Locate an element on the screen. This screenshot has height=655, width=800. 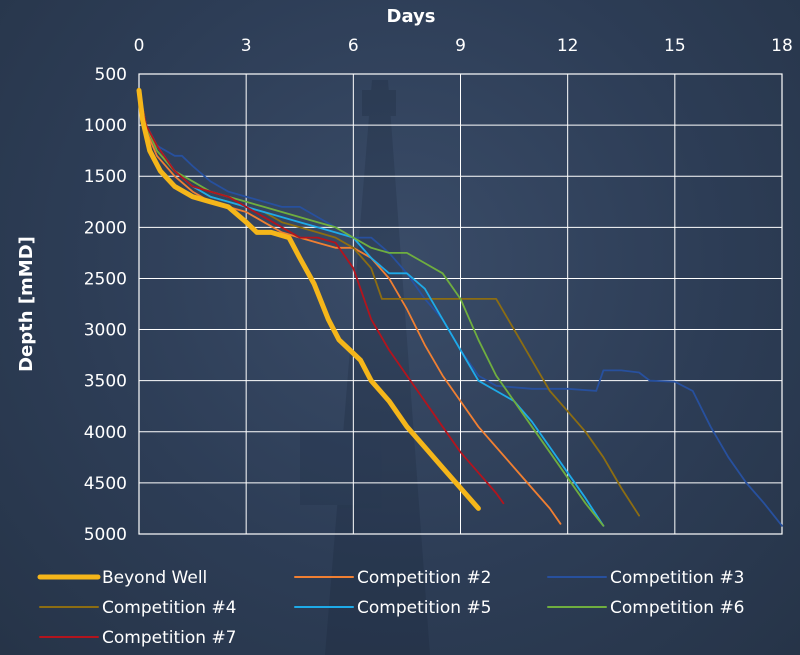
x-tick-label: 12 is located at coordinates (568, 46).